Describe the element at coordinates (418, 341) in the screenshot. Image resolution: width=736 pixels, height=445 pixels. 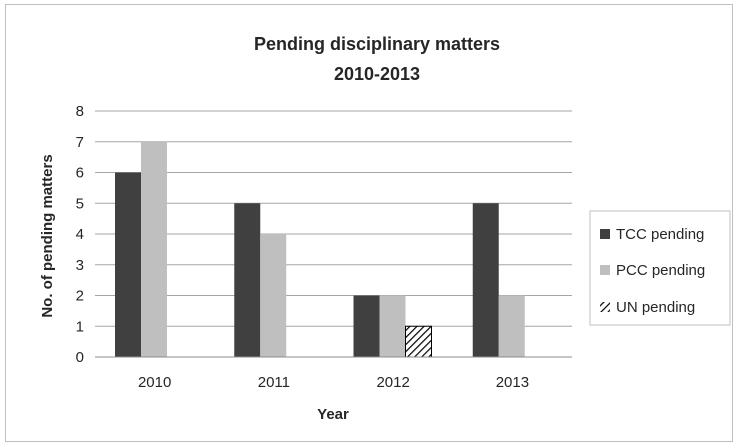
I see `bar-un-pending` at that location.